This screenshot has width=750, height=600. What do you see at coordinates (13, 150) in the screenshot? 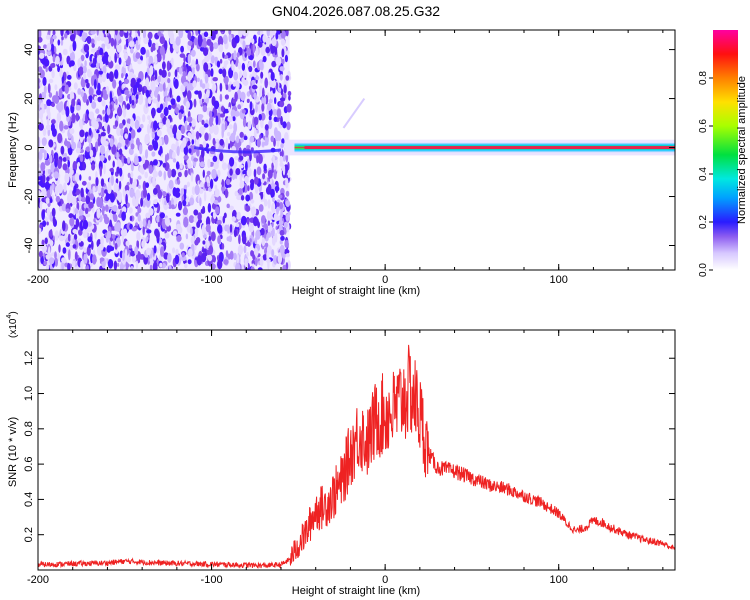
I see `spectrogram-y-label: Frequency (Hz)` at bounding box center [13, 150].